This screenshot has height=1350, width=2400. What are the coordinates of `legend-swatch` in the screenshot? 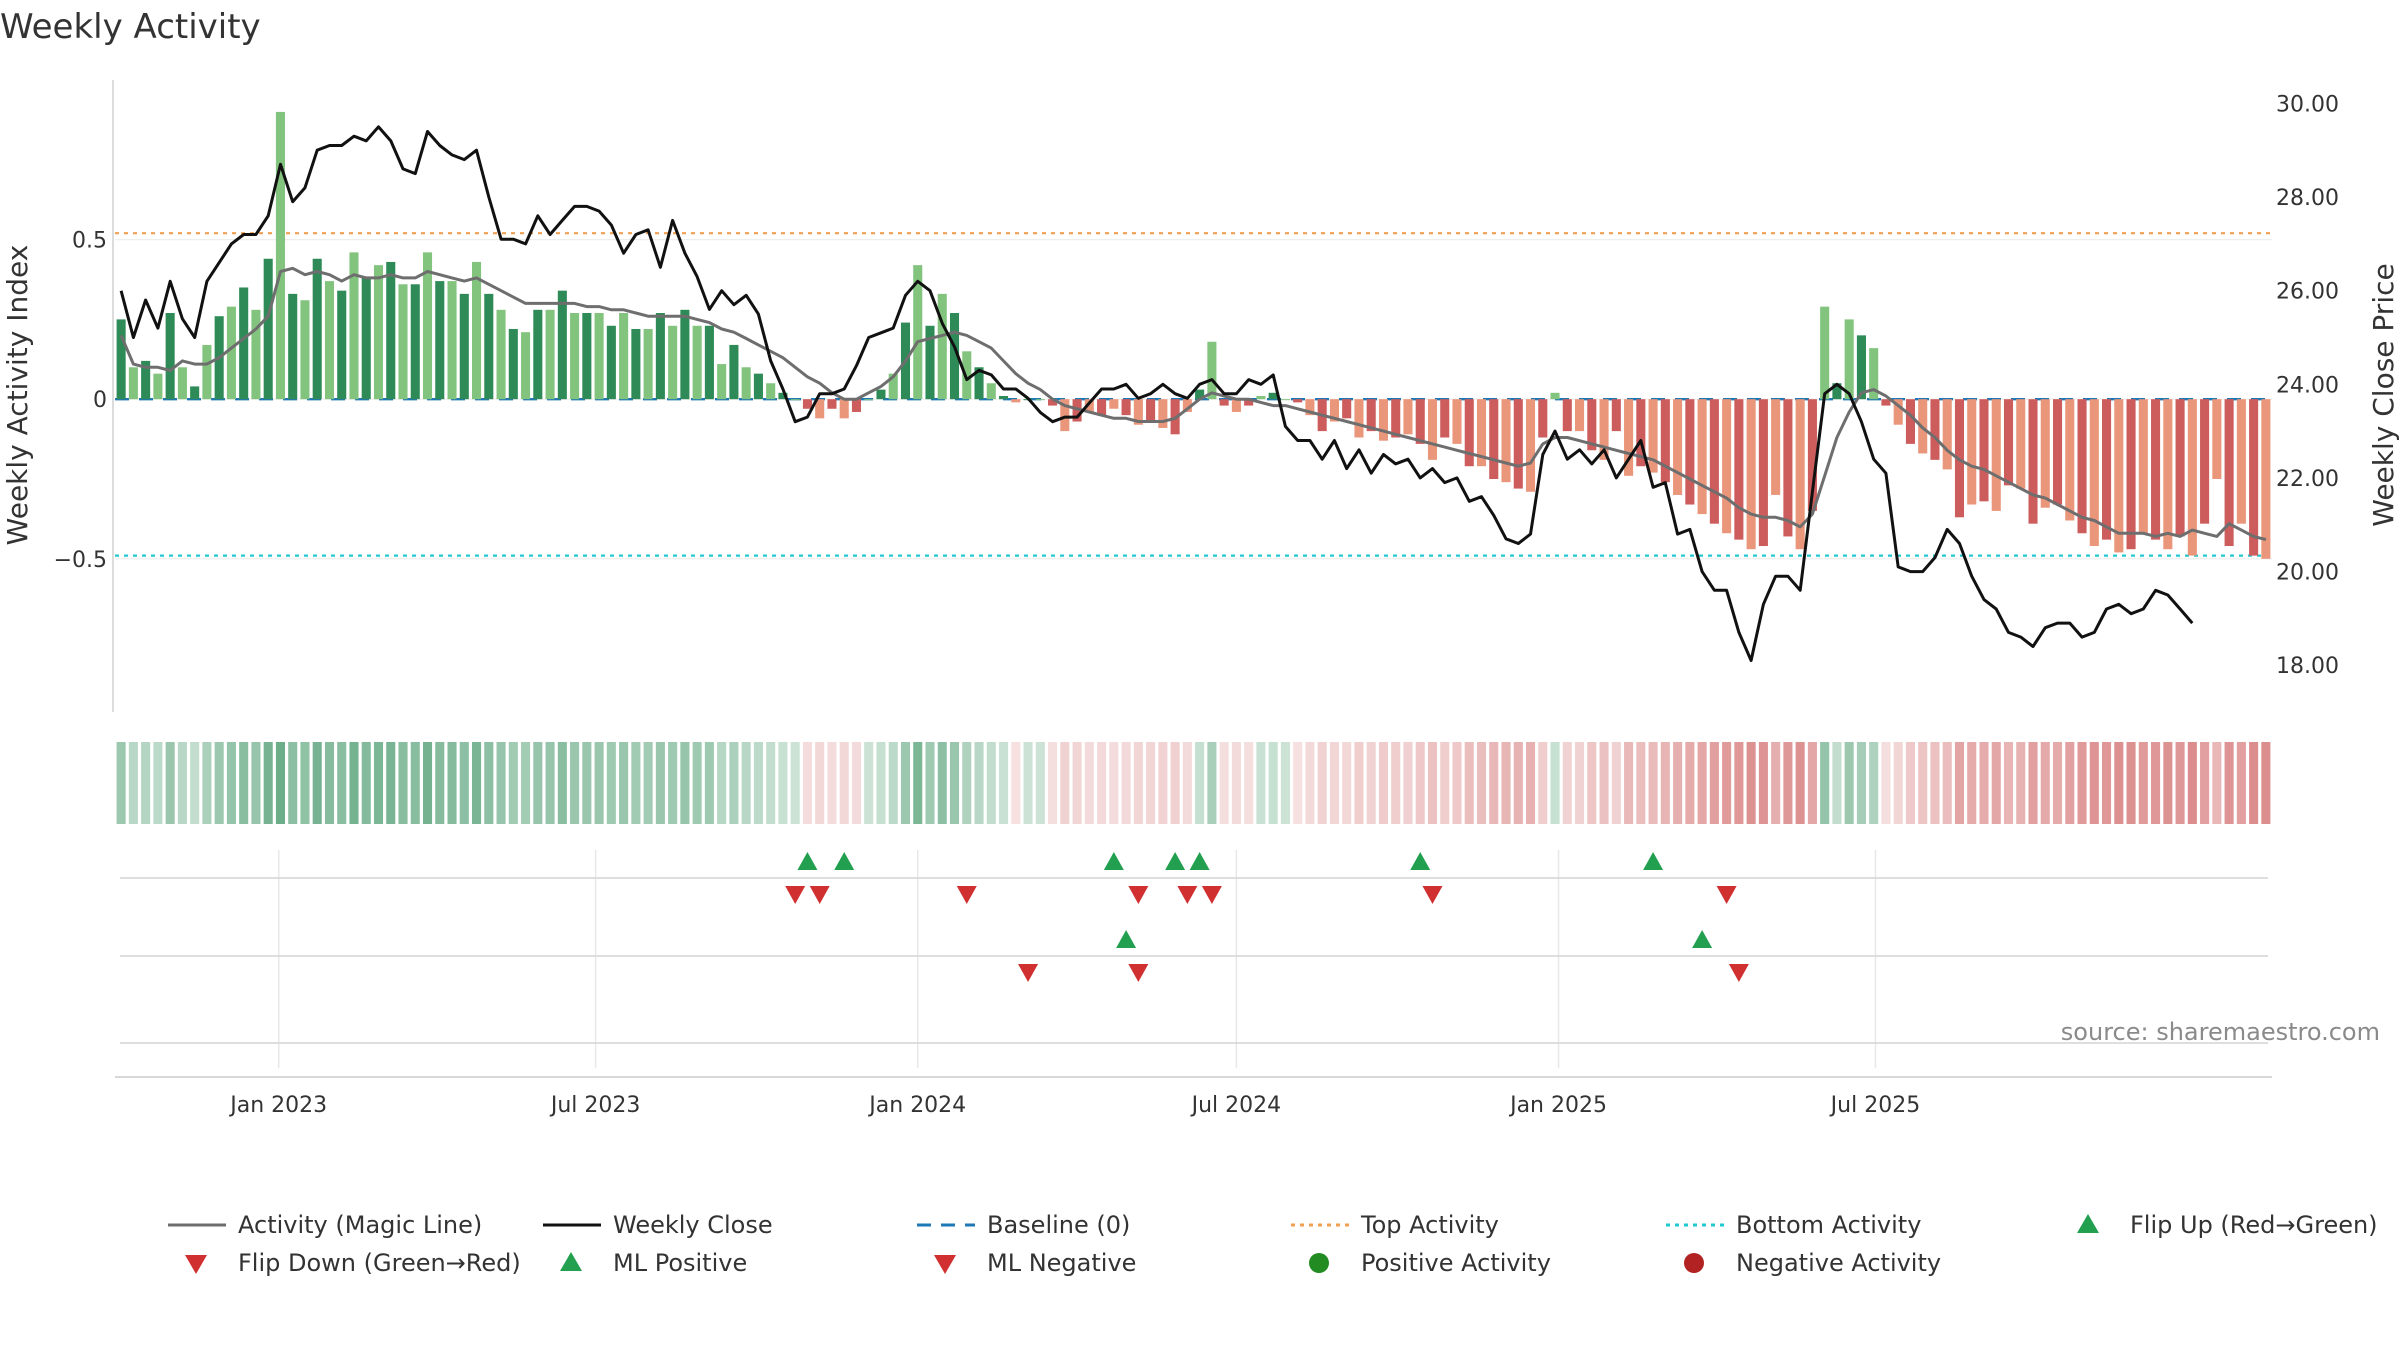 It's located at (1694, 1263).